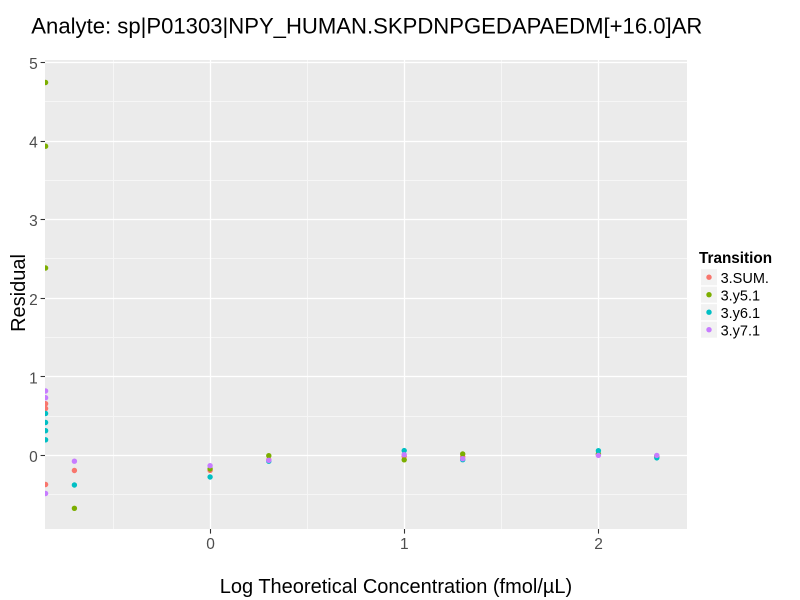 The image size is (800, 600). What do you see at coordinates (33, 221) in the screenshot?
I see `svg-text: 3` at bounding box center [33, 221].